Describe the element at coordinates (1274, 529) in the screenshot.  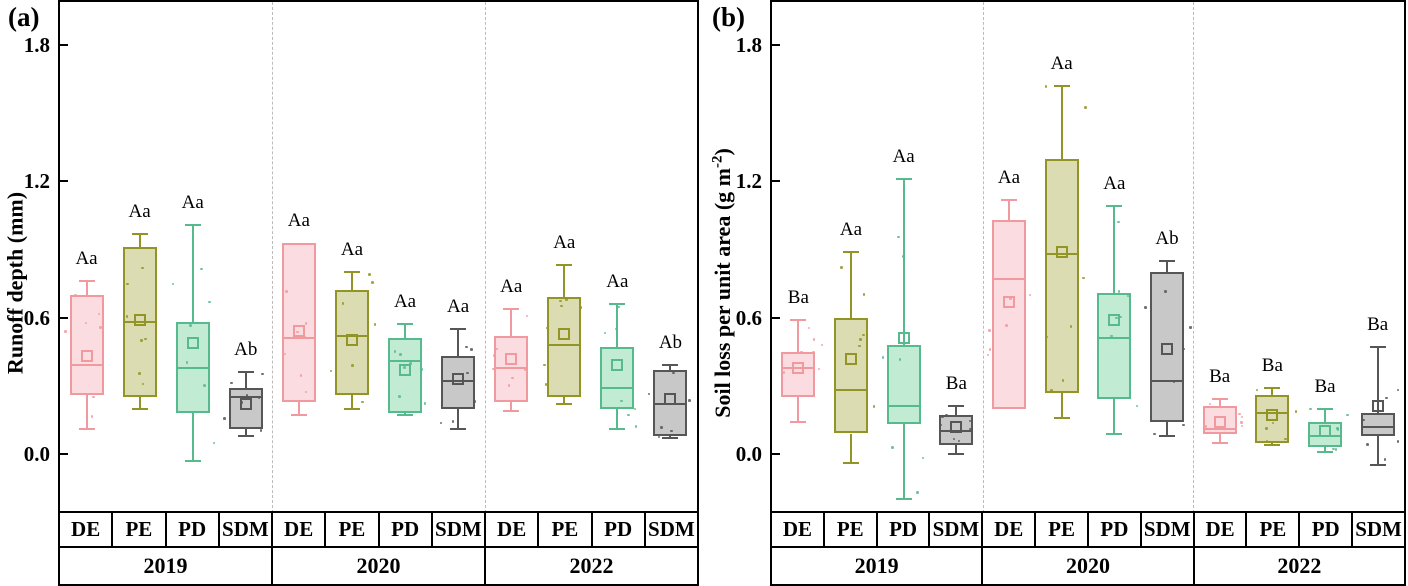
I see `treatment-cell-2022-PE: PE` at that location.